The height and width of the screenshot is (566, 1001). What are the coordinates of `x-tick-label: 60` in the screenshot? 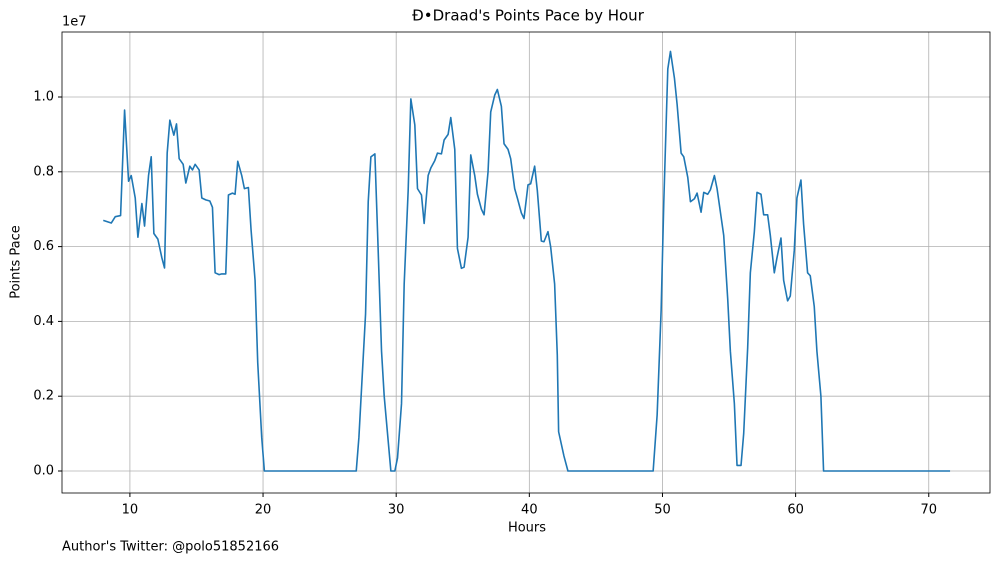 It's located at (795, 510).